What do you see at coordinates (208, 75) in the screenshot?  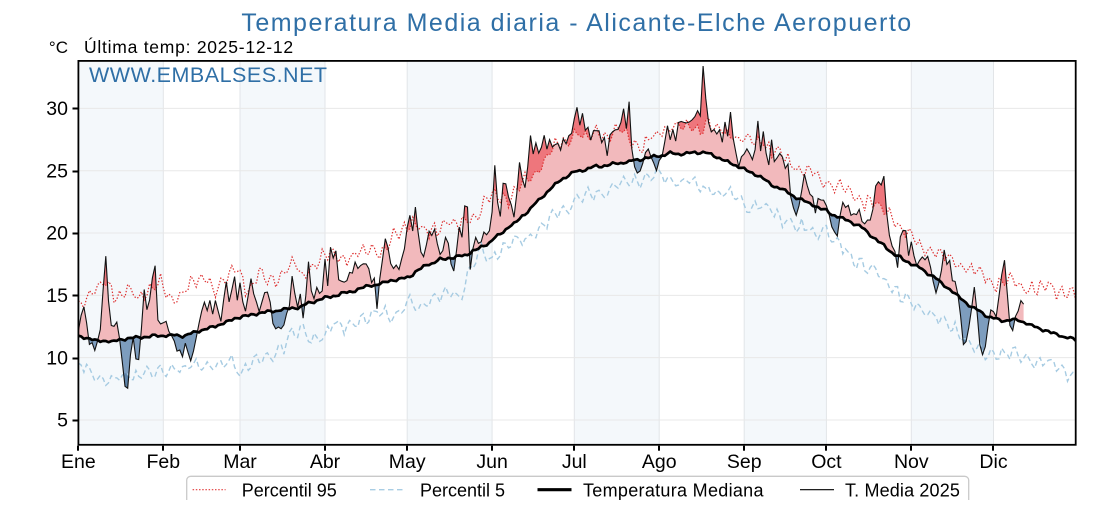 I see `svg-text: WWW.EMBALSES.NET` at bounding box center [208, 75].